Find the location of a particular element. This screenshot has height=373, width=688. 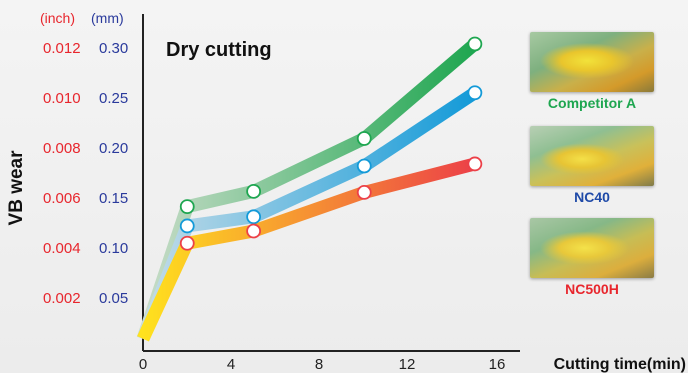

y-unit-inch: (inch) is located at coordinates (57, 18).